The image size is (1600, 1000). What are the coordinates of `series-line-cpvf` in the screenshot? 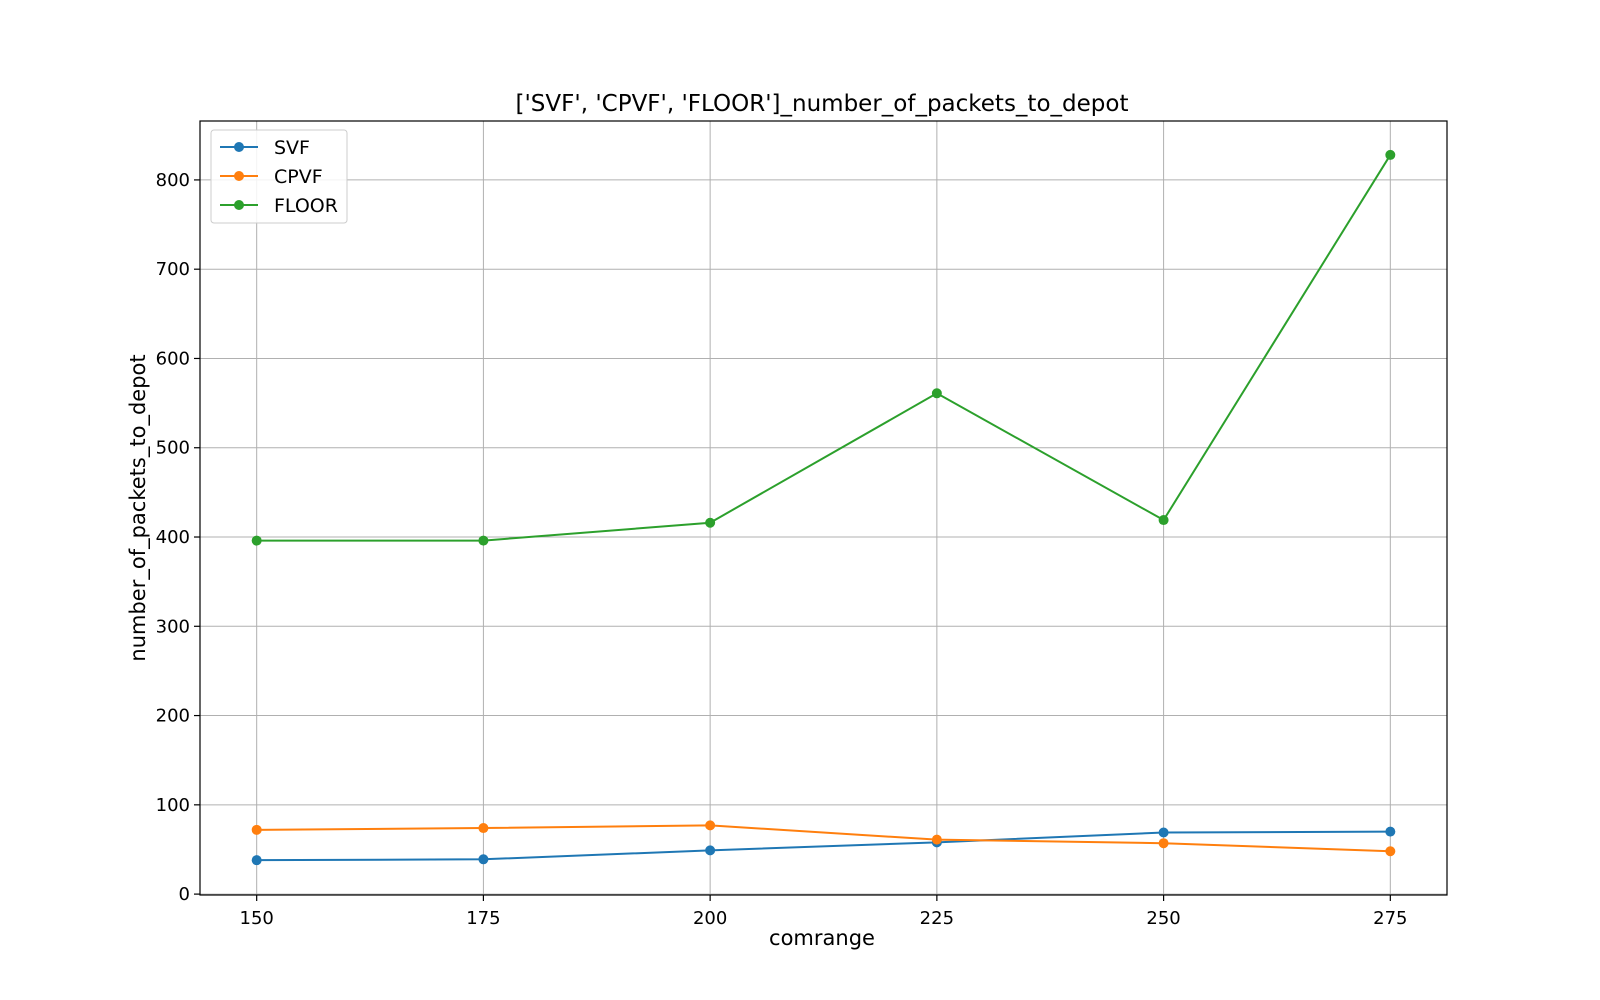 It's located at (823, 838).